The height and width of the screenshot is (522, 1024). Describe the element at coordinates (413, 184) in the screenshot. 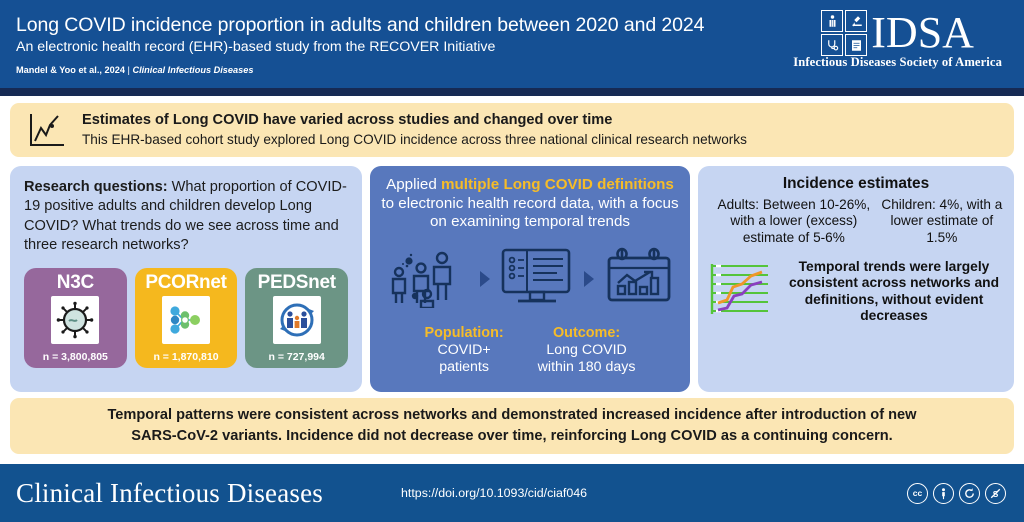

I see `methods-head-pre: Applied` at that location.